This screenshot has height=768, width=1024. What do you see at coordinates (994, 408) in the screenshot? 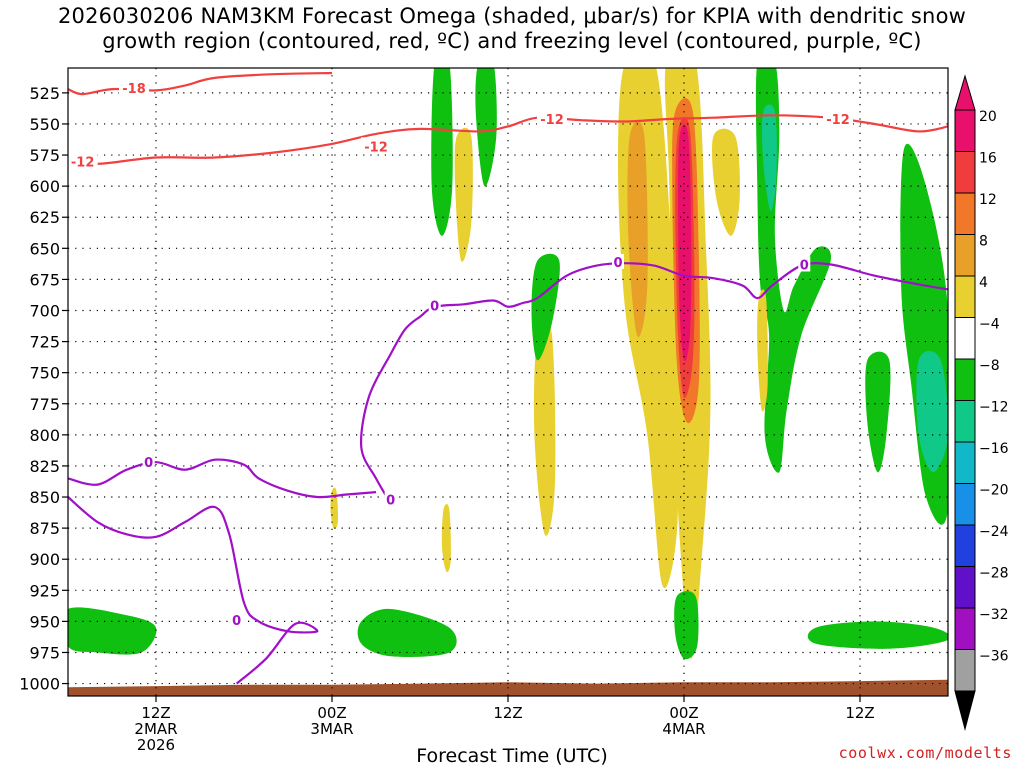
I see `colorbar-label-7: −12` at bounding box center [994, 408].